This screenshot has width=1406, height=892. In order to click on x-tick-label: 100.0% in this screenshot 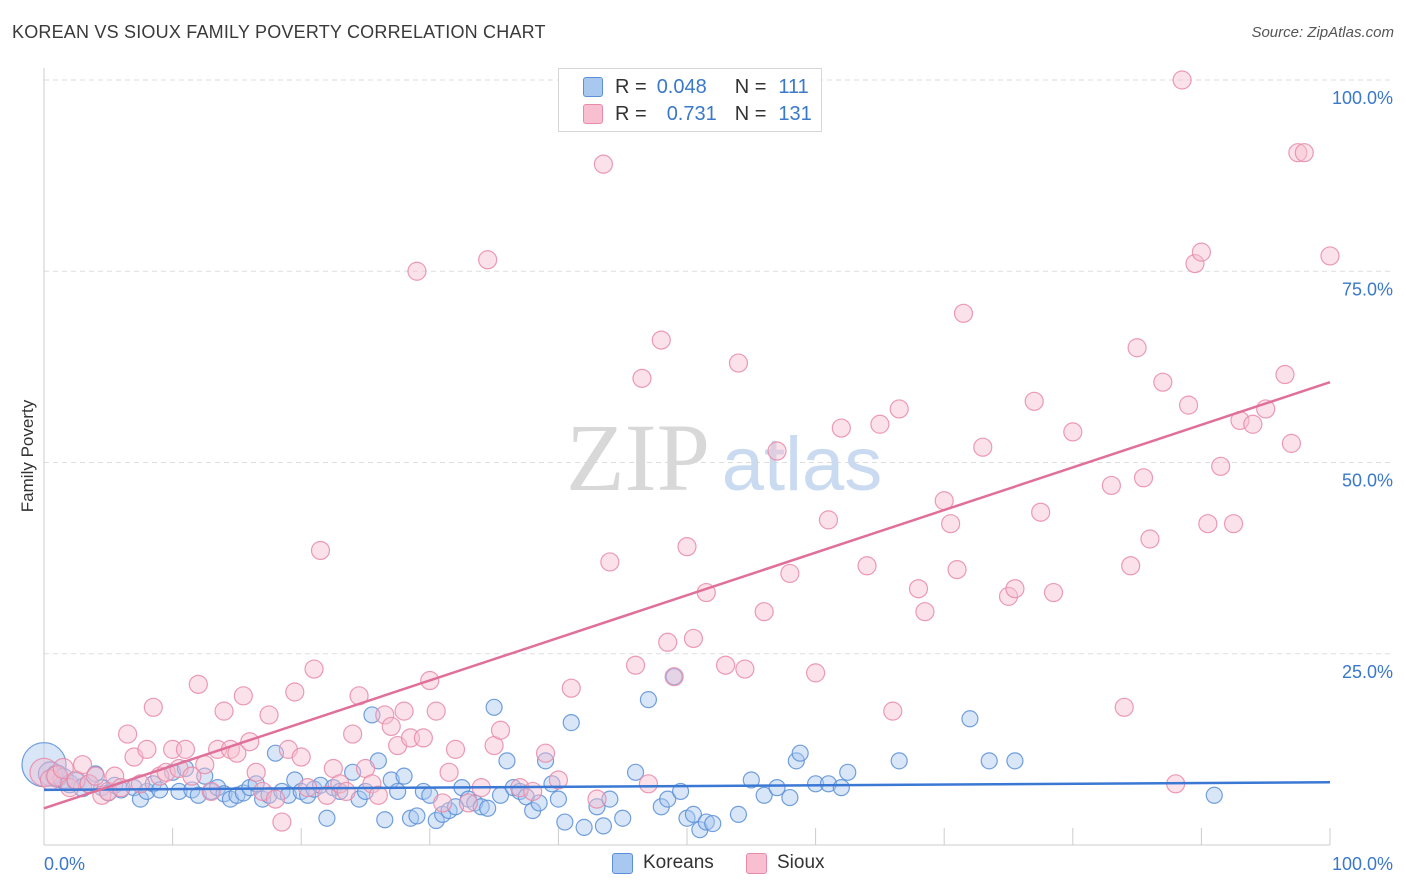, I will do `click(1362, 864)`.